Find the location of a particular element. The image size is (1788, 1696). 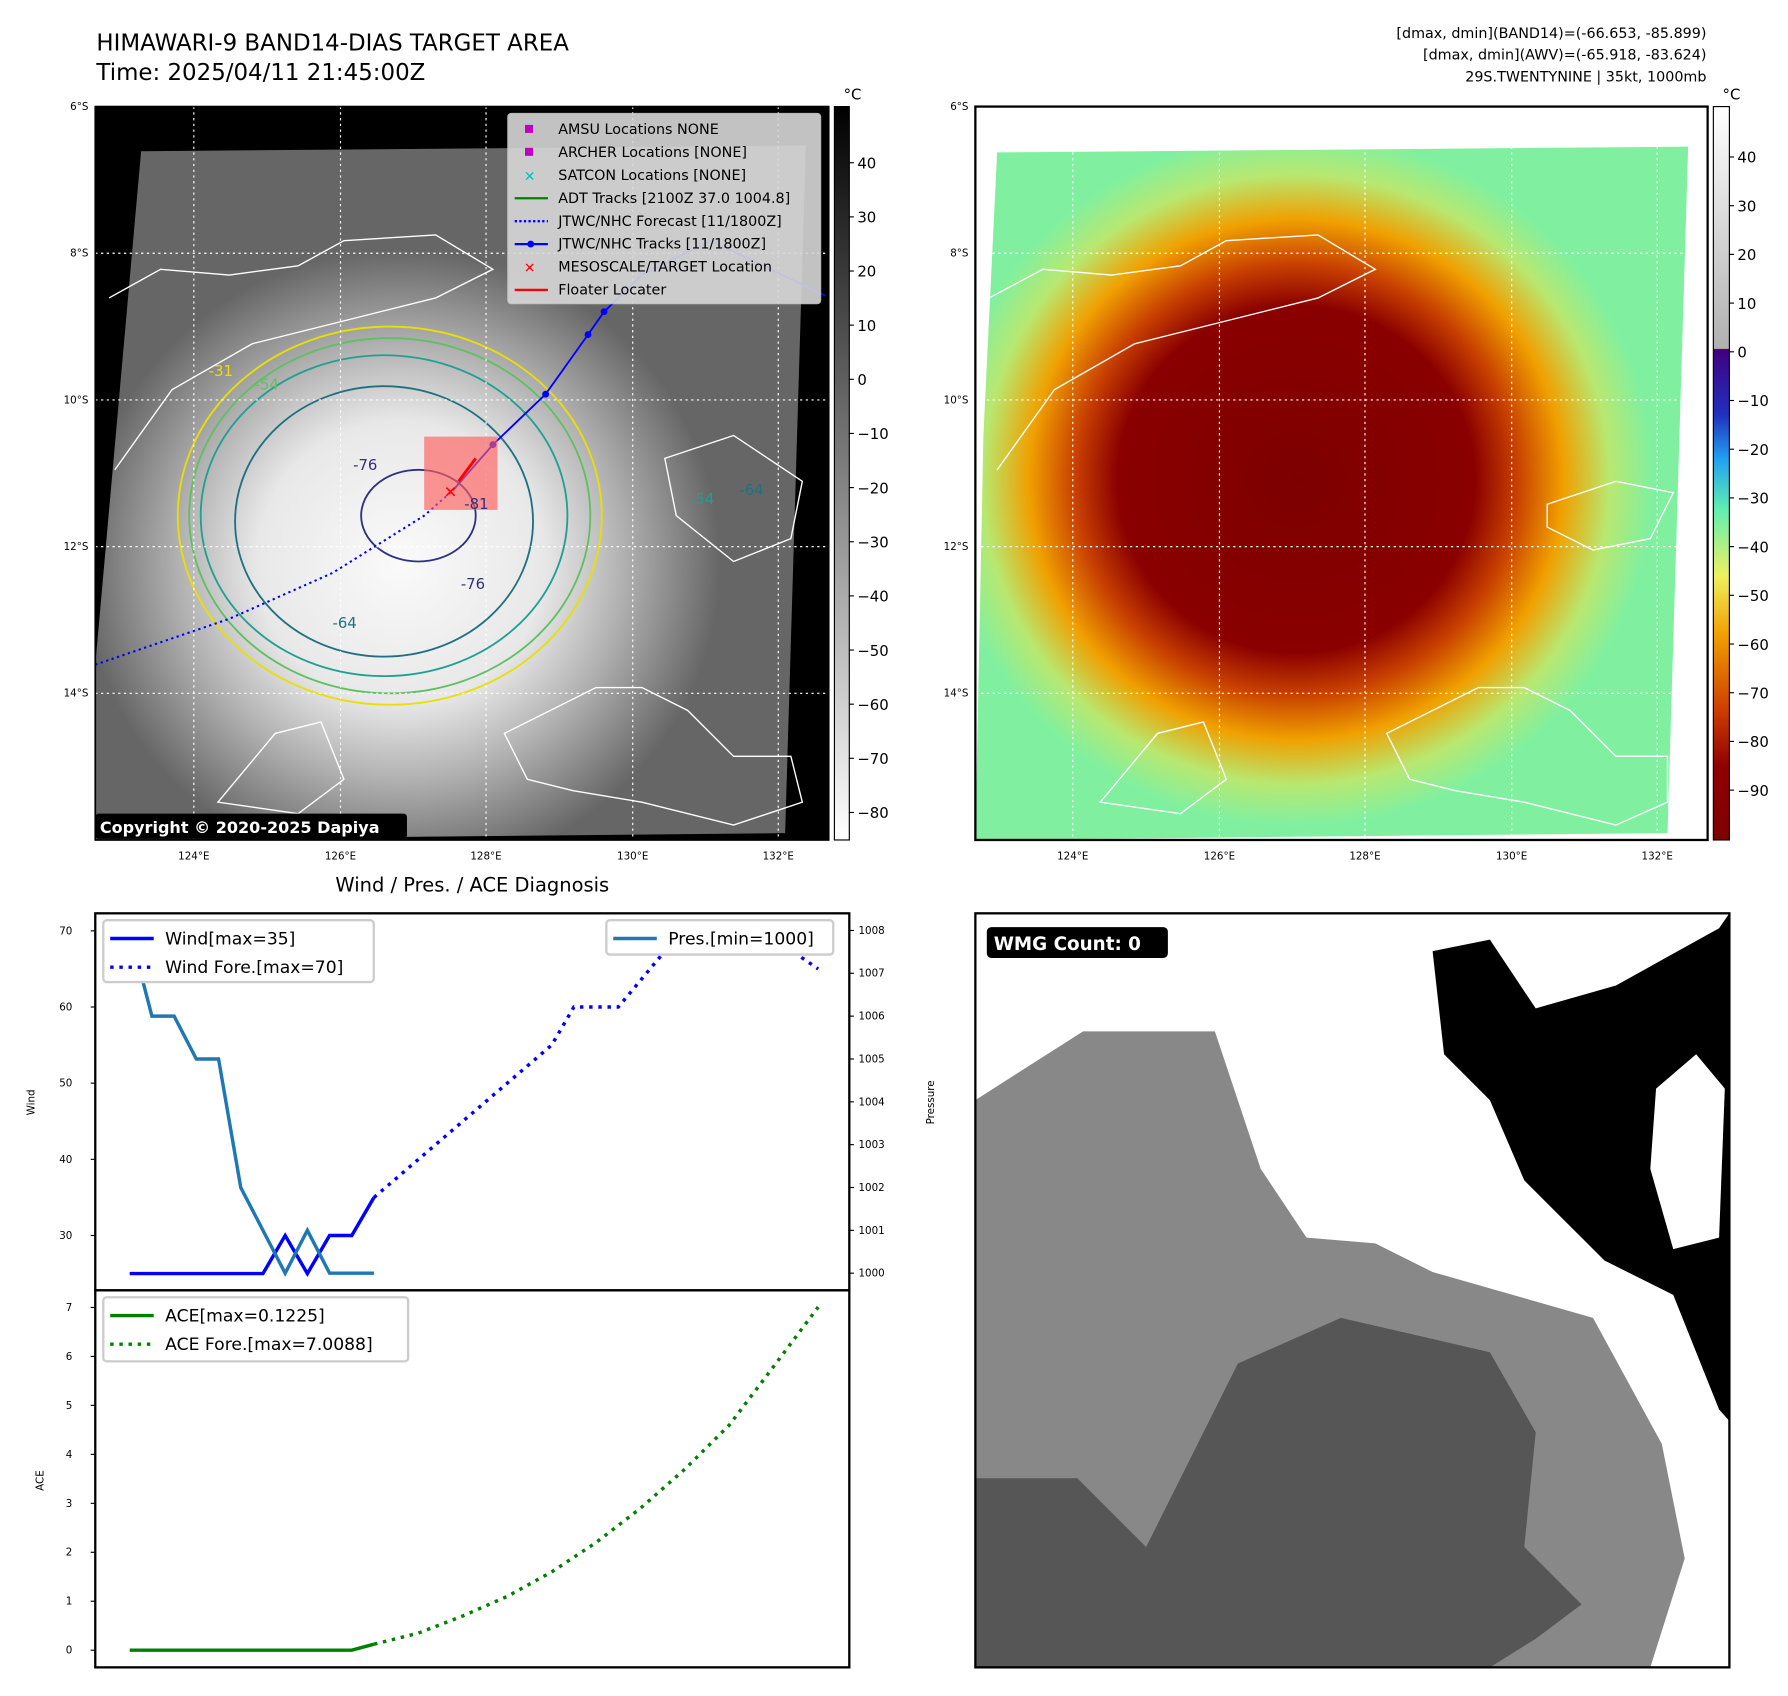

colorbar-tick-label: −80 is located at coordinates (872, 813).